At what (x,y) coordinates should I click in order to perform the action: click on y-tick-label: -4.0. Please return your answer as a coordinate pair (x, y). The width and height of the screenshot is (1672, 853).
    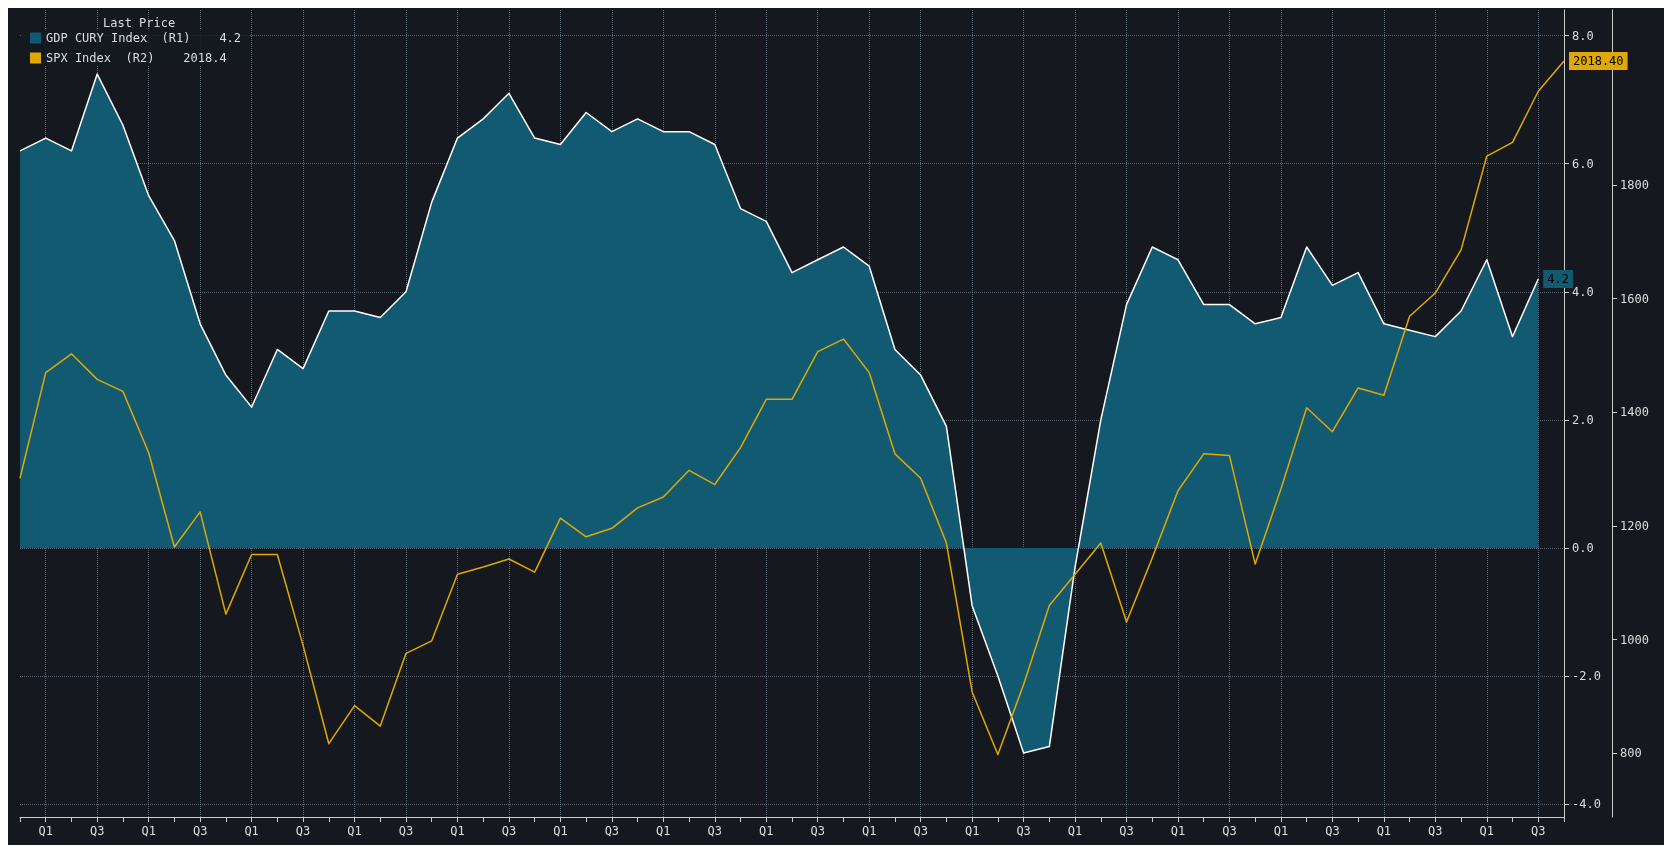
    Looking at the image, I should click on (1586, 804).